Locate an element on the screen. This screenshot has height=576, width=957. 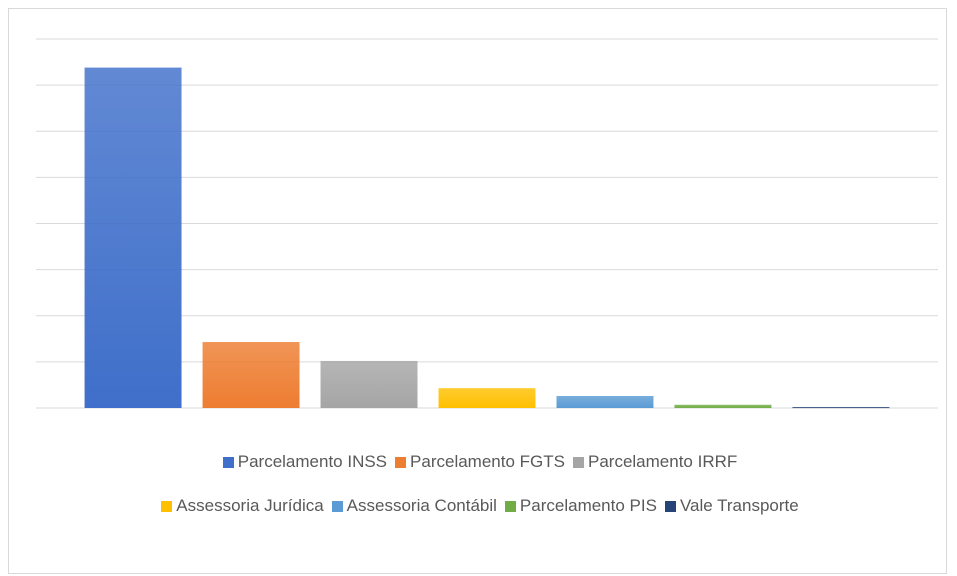
legend-label: Parcelamento IRRF is located at coordinates (662, 461).